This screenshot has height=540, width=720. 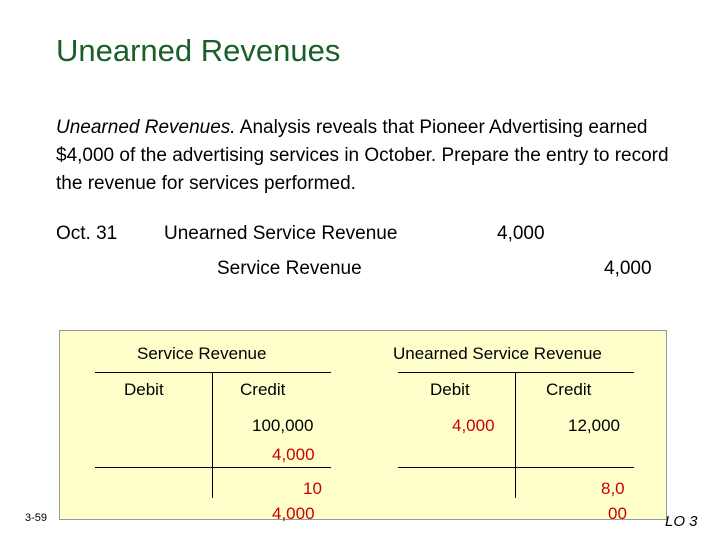 What do you see at coordinates (212, 435) in the screenshot?
I see `service-revenue-t-stem` at bounding box center [212, 435].